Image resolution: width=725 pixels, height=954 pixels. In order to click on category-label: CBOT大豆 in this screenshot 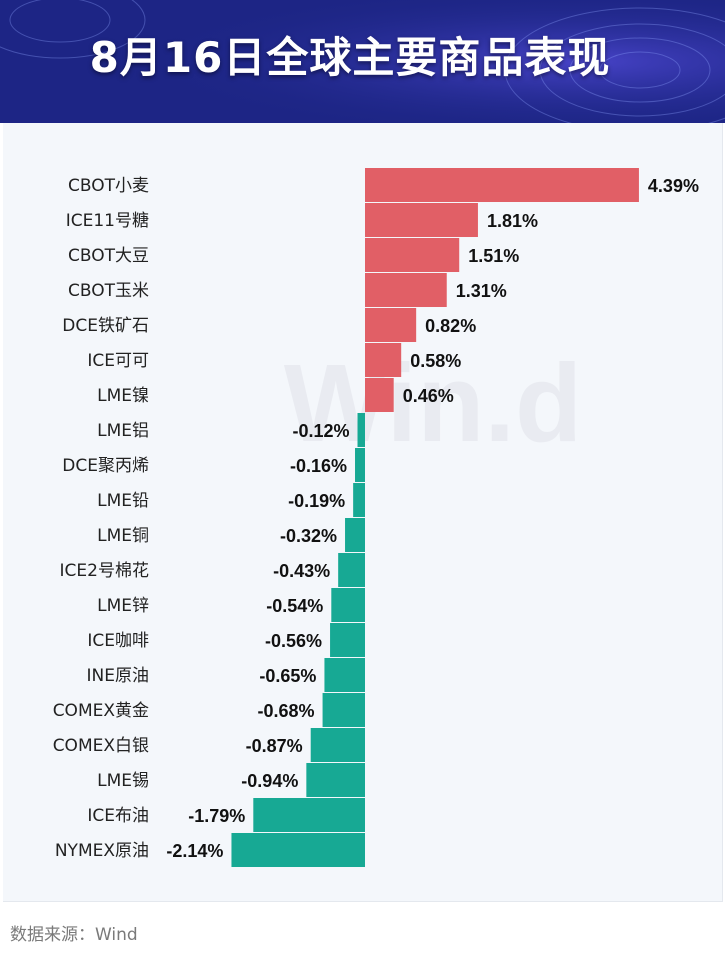, I will do `click(108, 256)`.